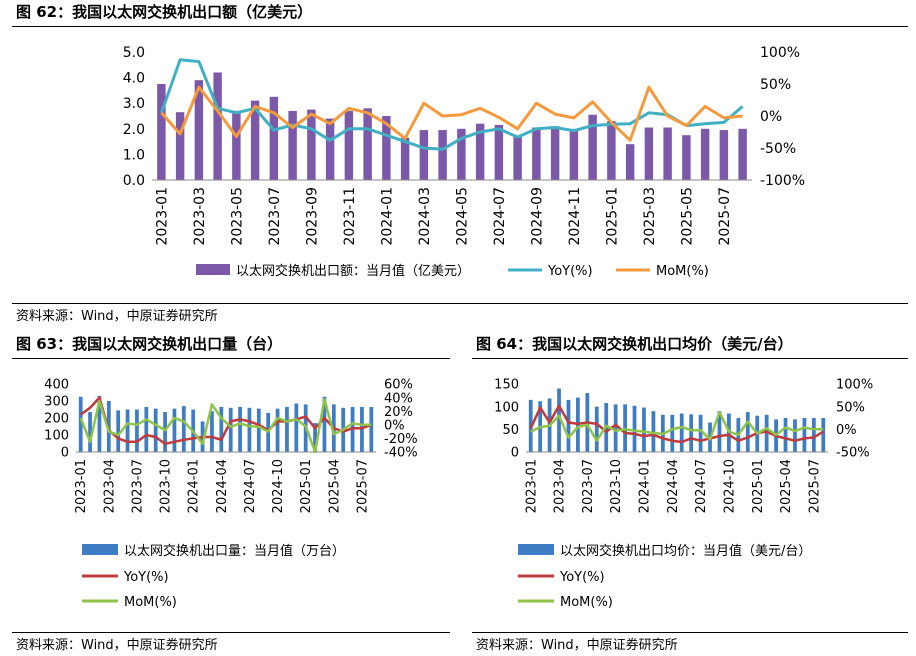  Describe the element at coordinates (786, 486) in the screenshot. I see `x-axis-tick-label: 2025-04` at that location.